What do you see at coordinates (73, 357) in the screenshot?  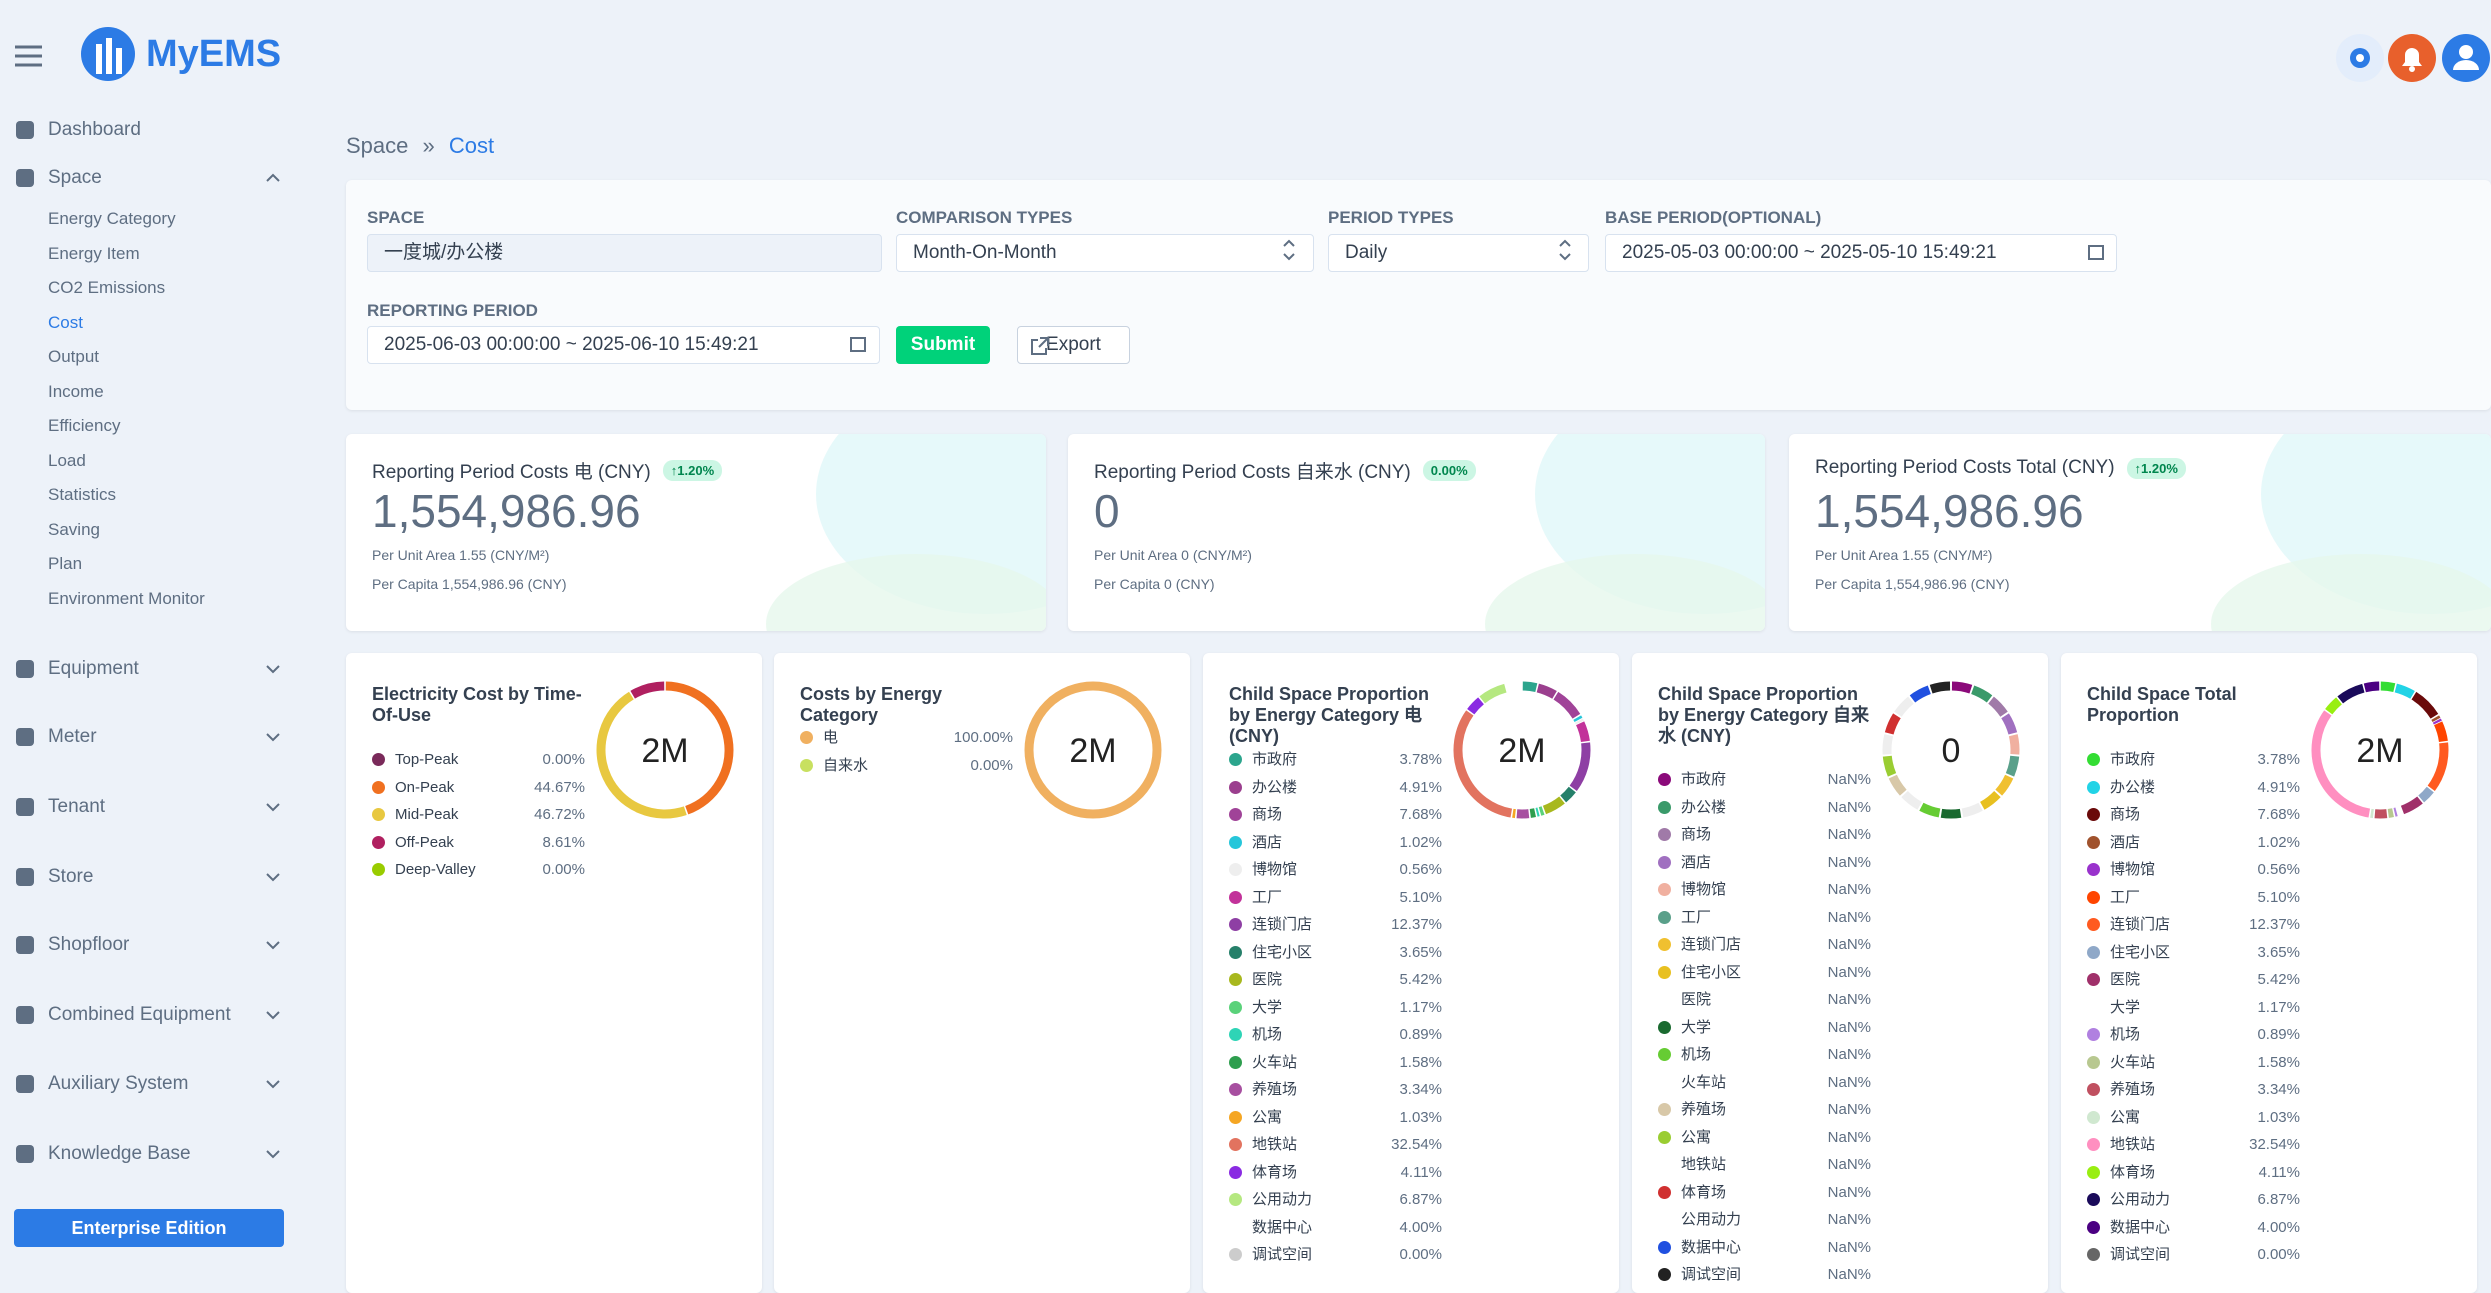 I see `nav-subitem: Output` at bounding box center [73, 357].